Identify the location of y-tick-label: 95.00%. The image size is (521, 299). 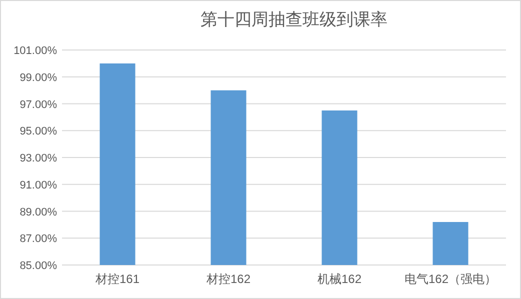
(39, 132).